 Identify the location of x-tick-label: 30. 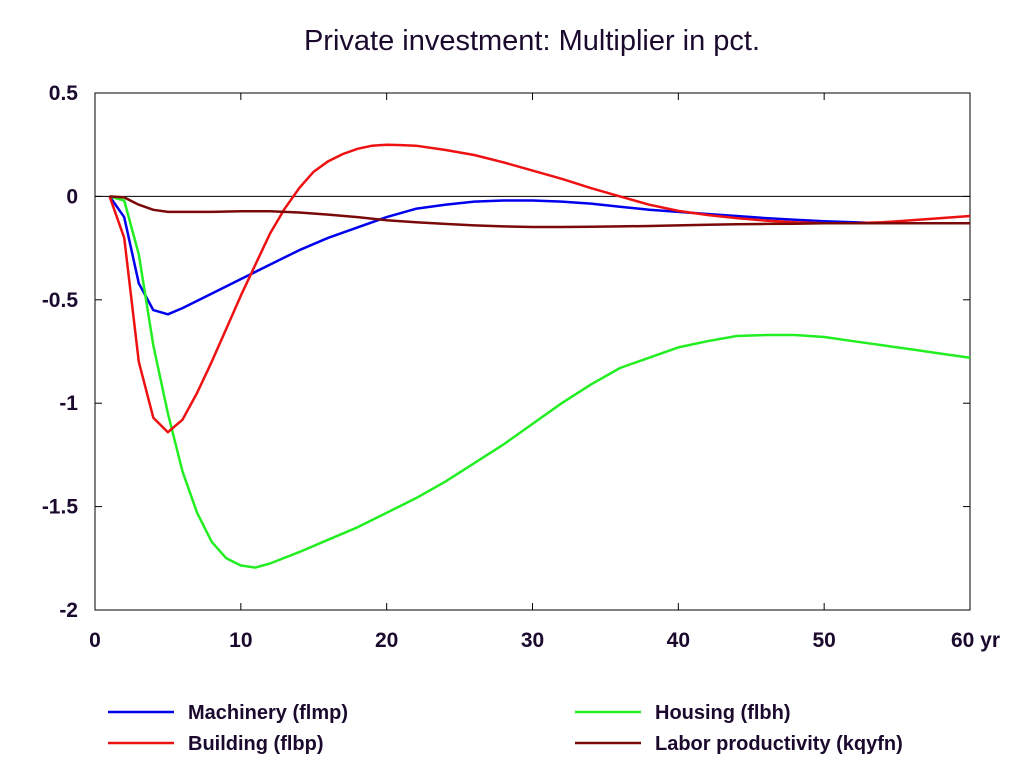
(532, 640).